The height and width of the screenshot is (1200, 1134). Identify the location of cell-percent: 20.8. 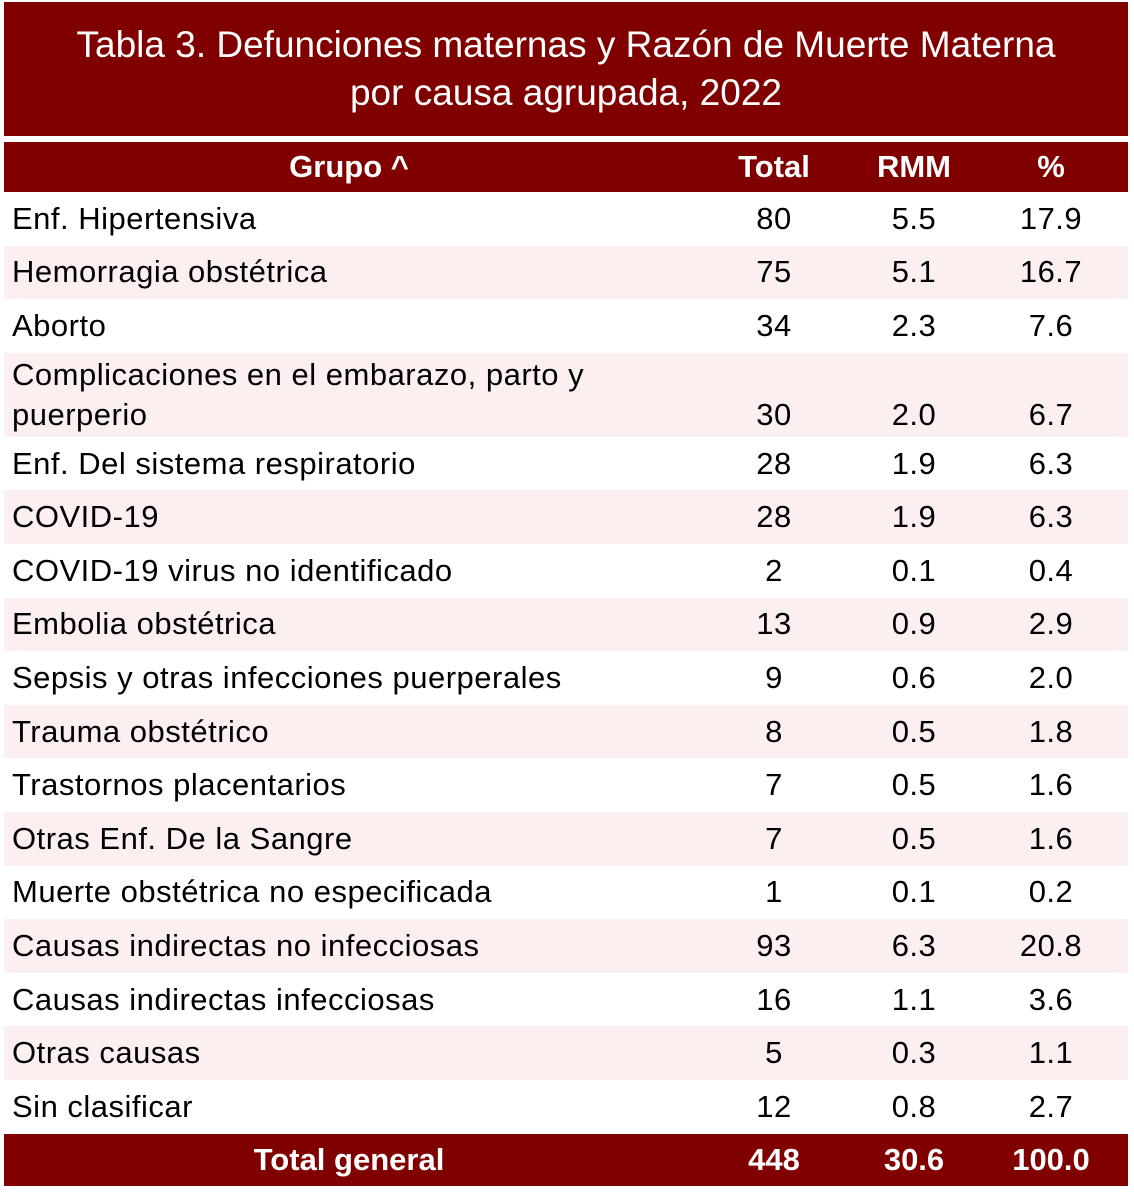
(1051, 946).